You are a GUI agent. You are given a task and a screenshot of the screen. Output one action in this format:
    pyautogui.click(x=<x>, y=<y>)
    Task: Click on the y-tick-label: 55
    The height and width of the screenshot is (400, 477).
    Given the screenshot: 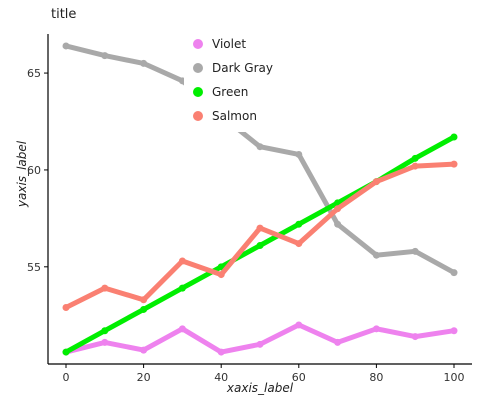 What is the action you would take?
    pyautogui.click(x=34, y=267)
    